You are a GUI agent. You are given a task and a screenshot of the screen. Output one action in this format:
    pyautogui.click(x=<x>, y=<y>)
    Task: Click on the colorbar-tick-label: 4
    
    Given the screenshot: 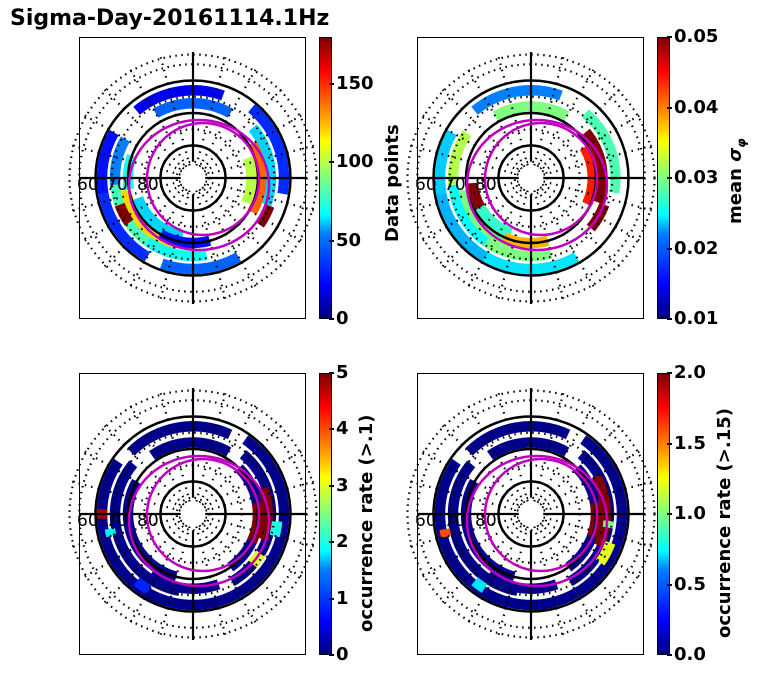 What is the action you would take?
    pyautogui.click(x=342, y=429)
    